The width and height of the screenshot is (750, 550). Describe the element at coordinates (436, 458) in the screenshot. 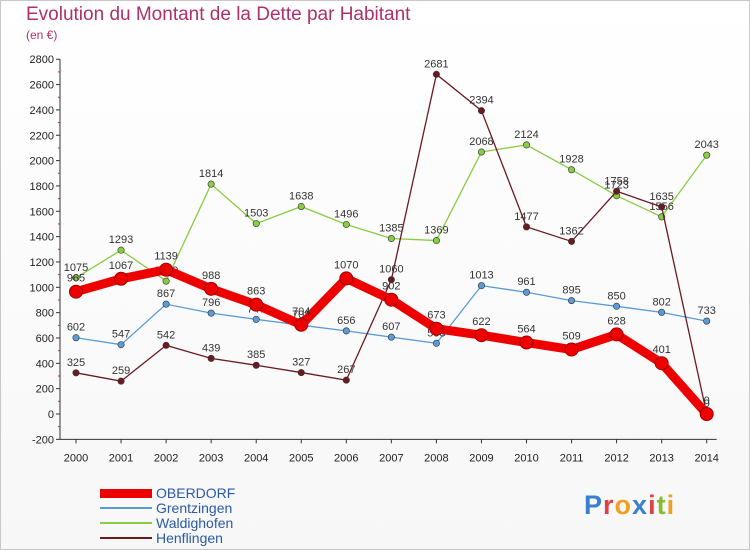

I see `x-tick-label: 2008` at that location.